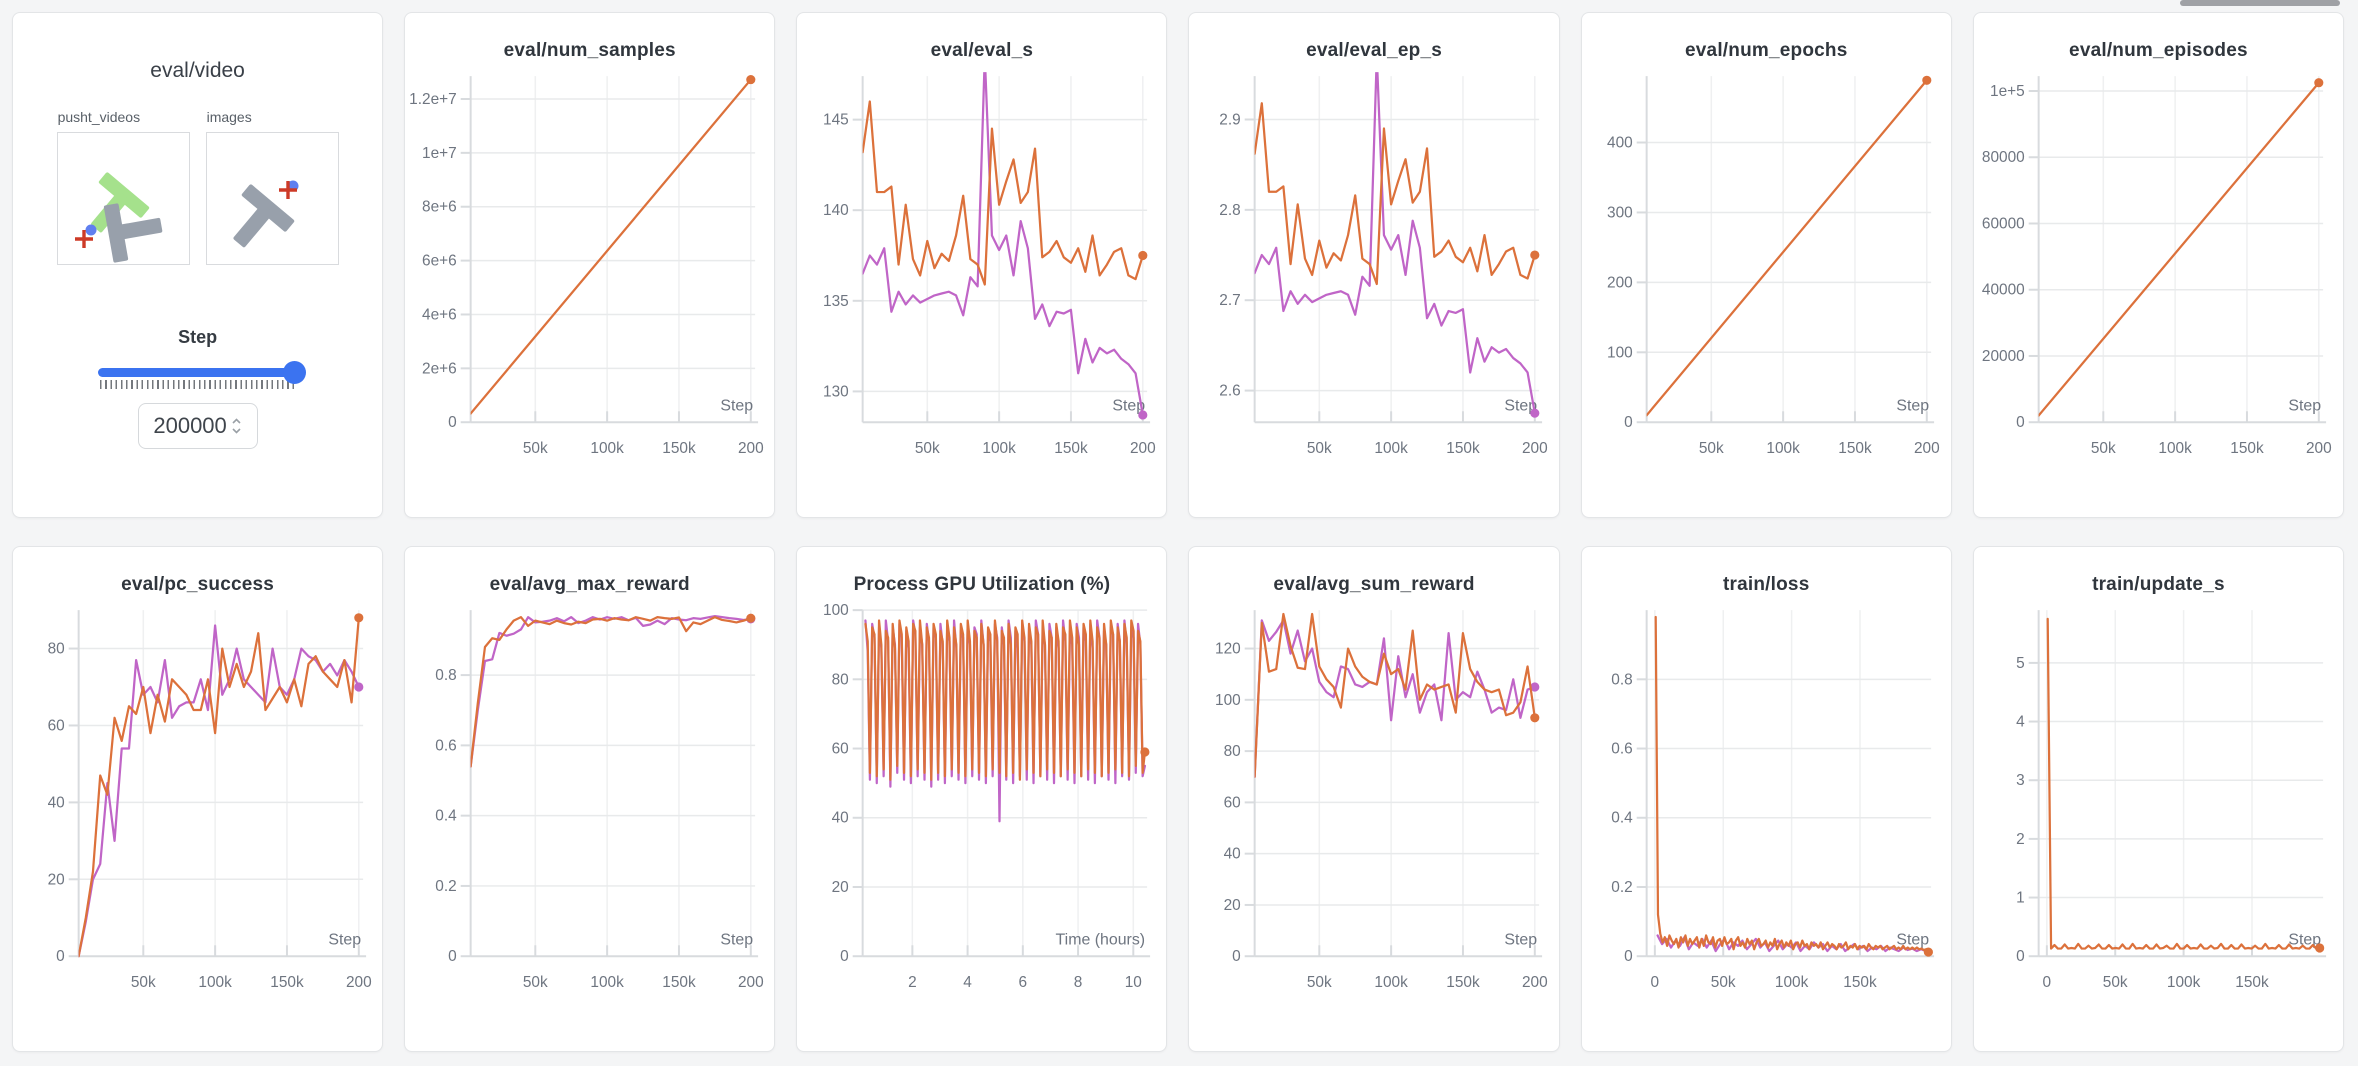 Image resolution: width=2358 pixels, height=1066 pixels. I want to click on chart-title: eval/num_samples, so click(589, 50).